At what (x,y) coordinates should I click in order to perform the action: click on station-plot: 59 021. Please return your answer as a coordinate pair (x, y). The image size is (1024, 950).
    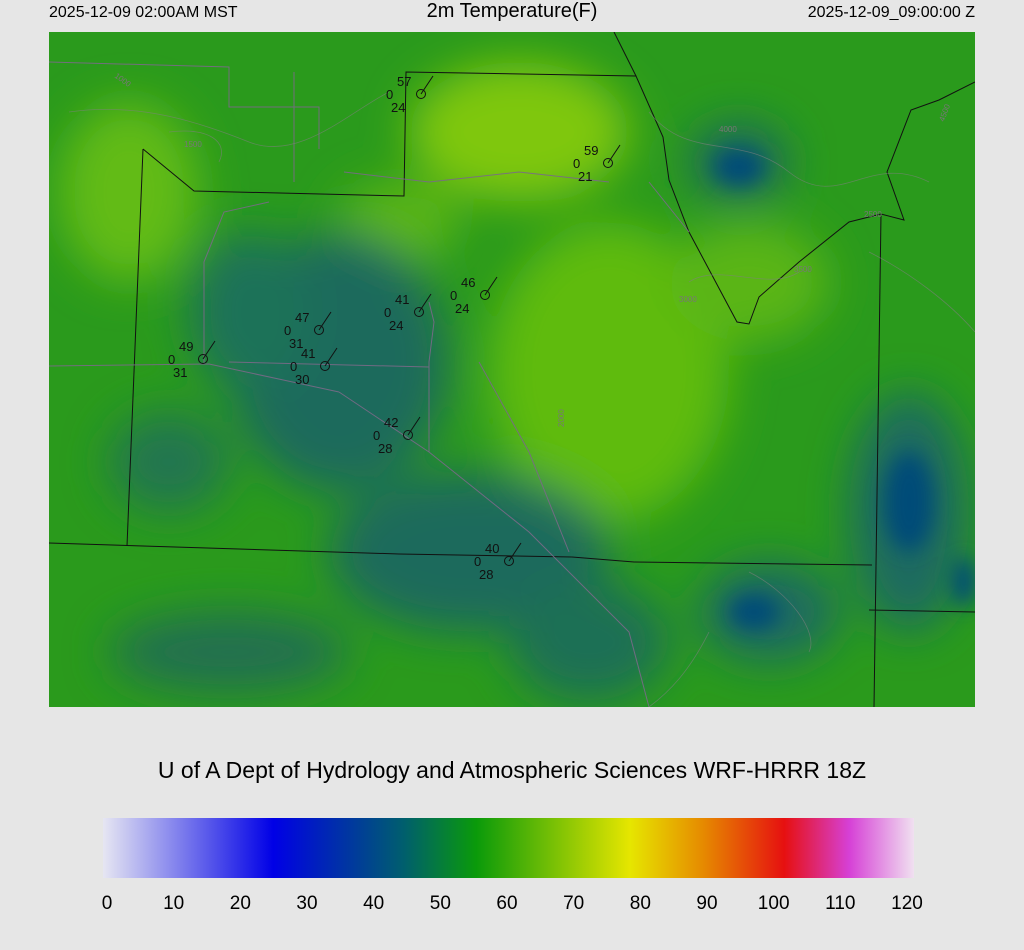
    Looking at the image, I should click on (597, 163).